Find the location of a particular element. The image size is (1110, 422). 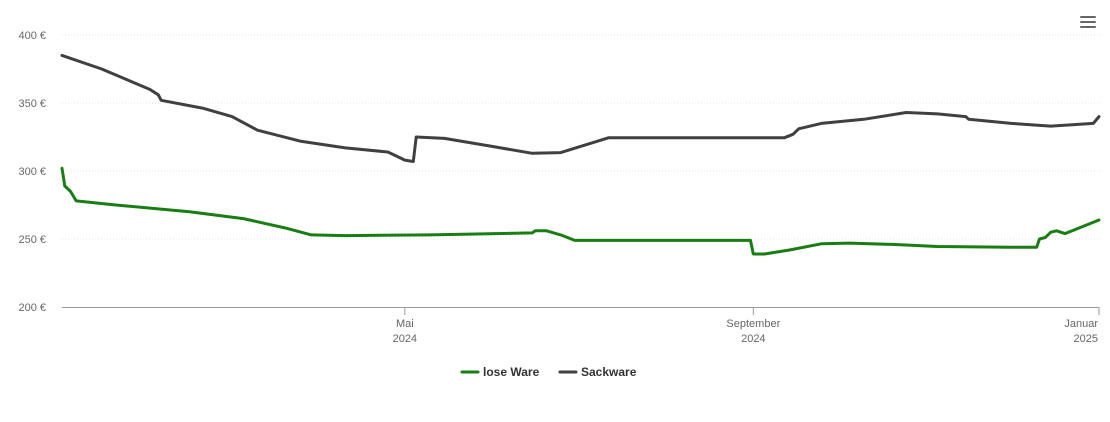

x-tick-label-month: Mai is located at coordinates (405, 324).